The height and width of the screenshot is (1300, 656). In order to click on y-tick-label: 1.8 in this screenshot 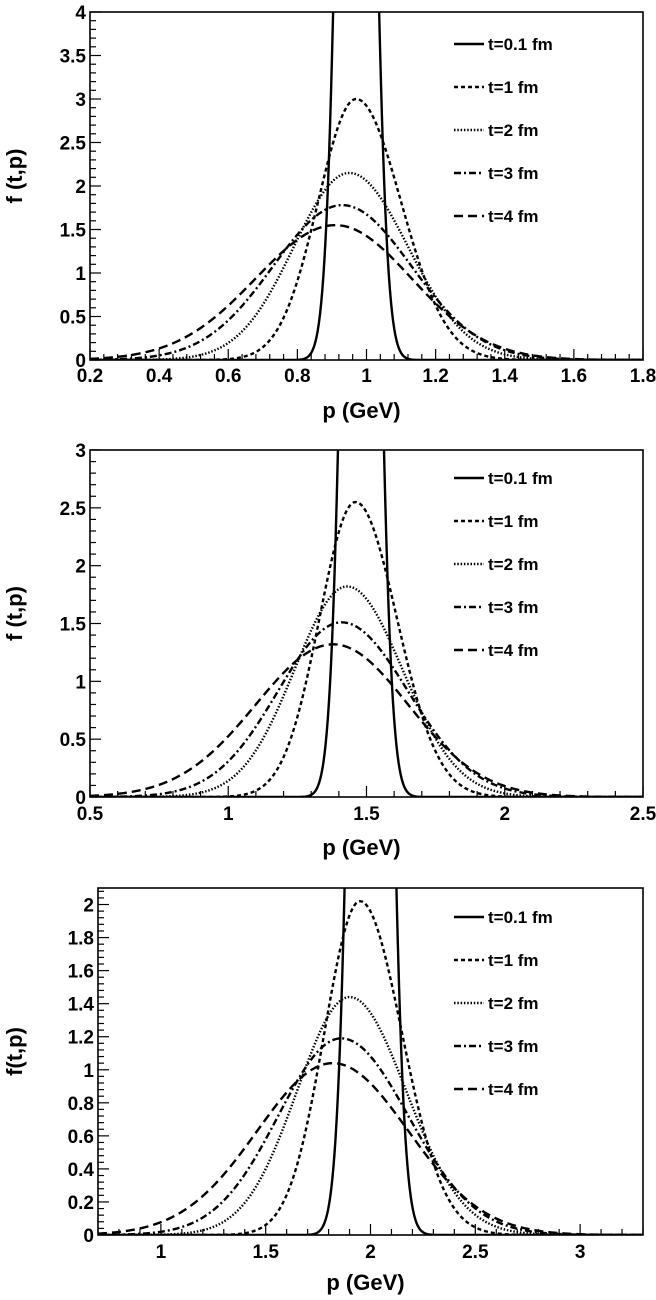, I will do `click(81, 939)`.